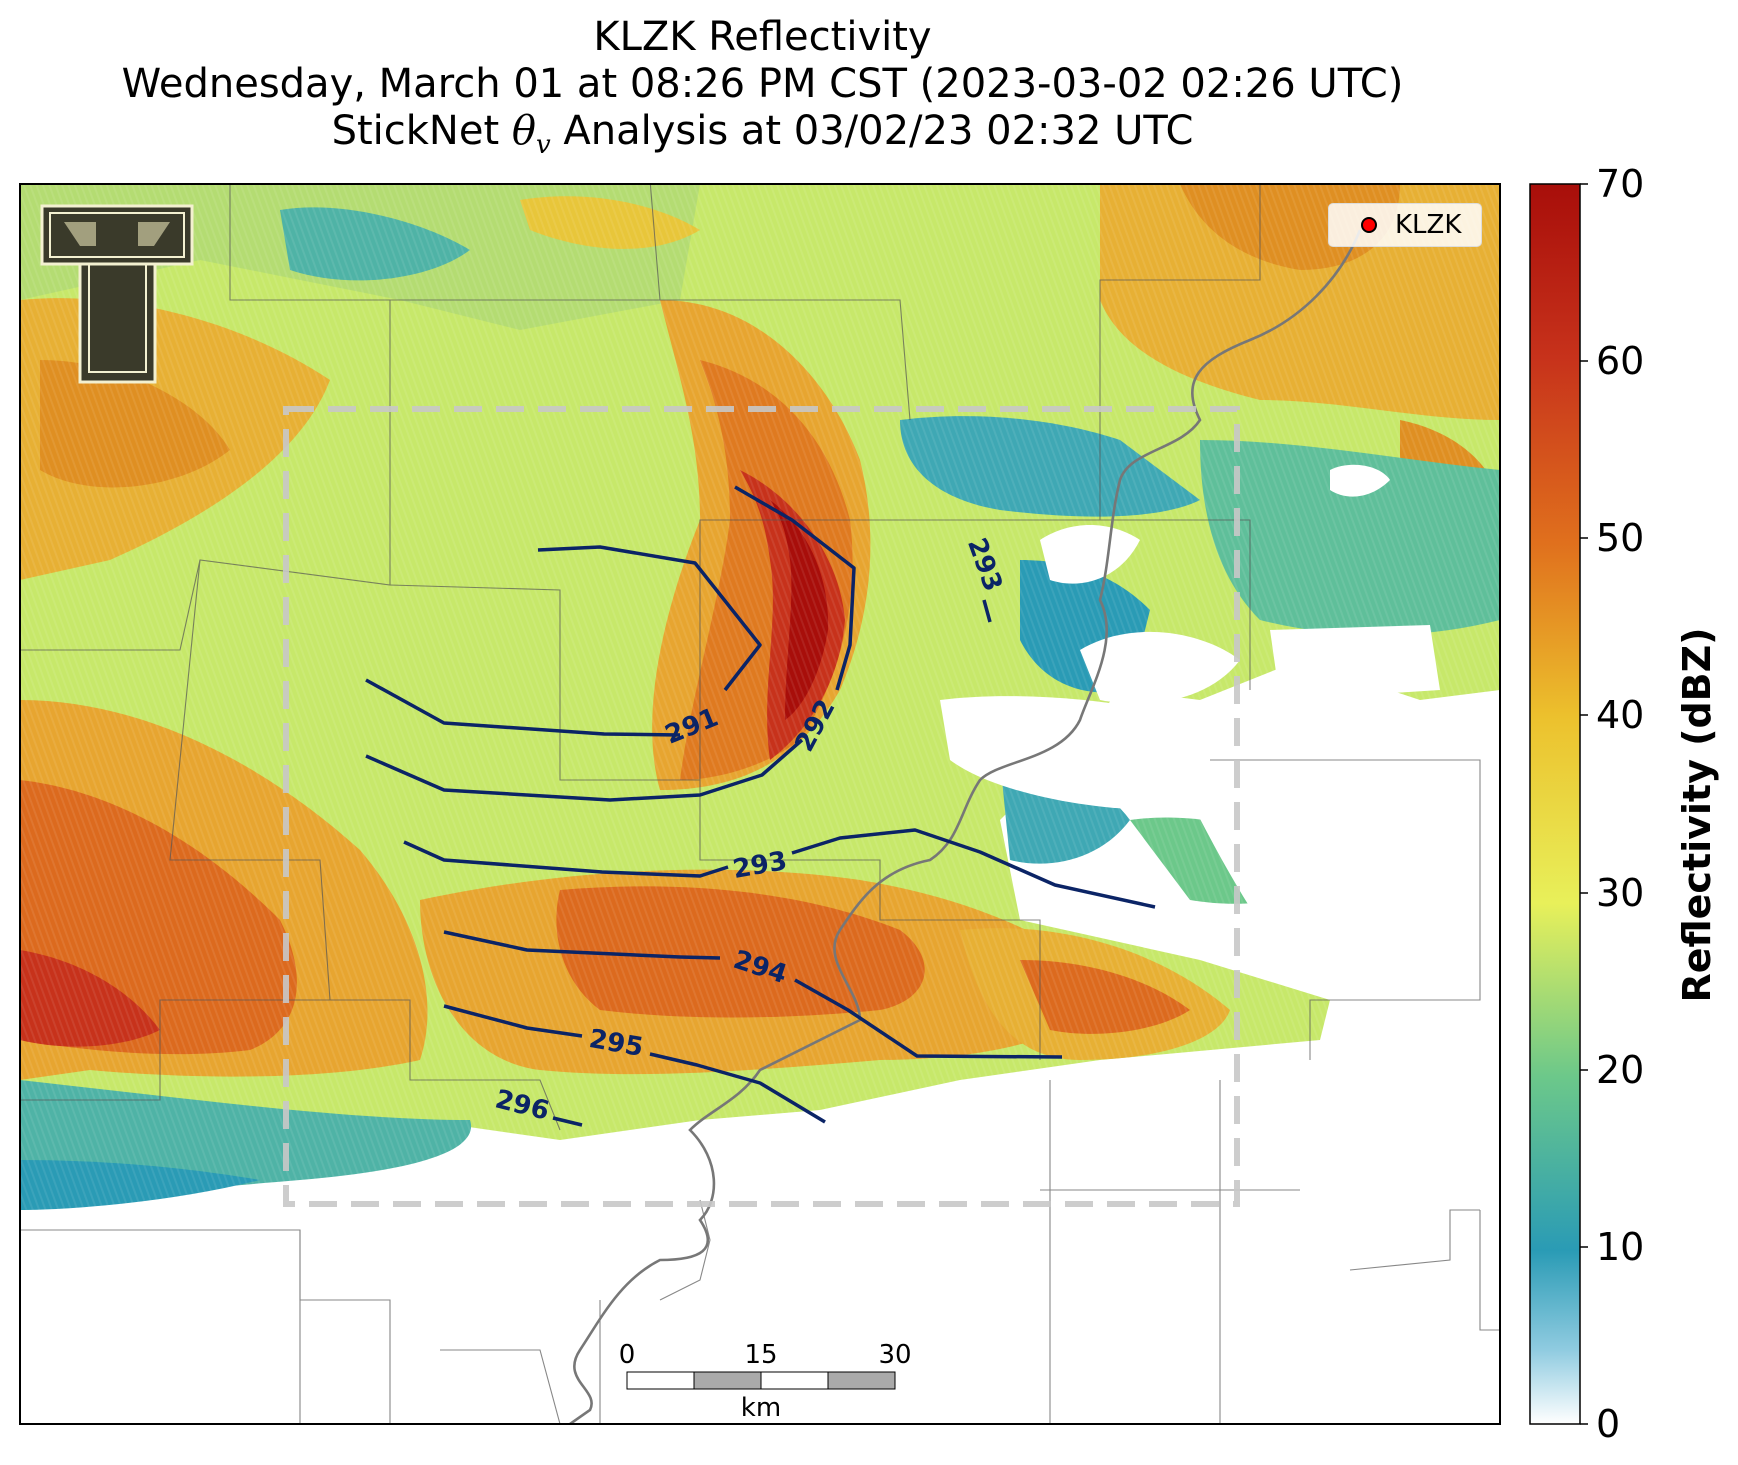 The width and height of the screenshot is (1738, 1465). What do you see at coordinates (762, 37) in the screenshot?
I see `title-station: KLZK Reflectivity` at bounding box center [762, 37].